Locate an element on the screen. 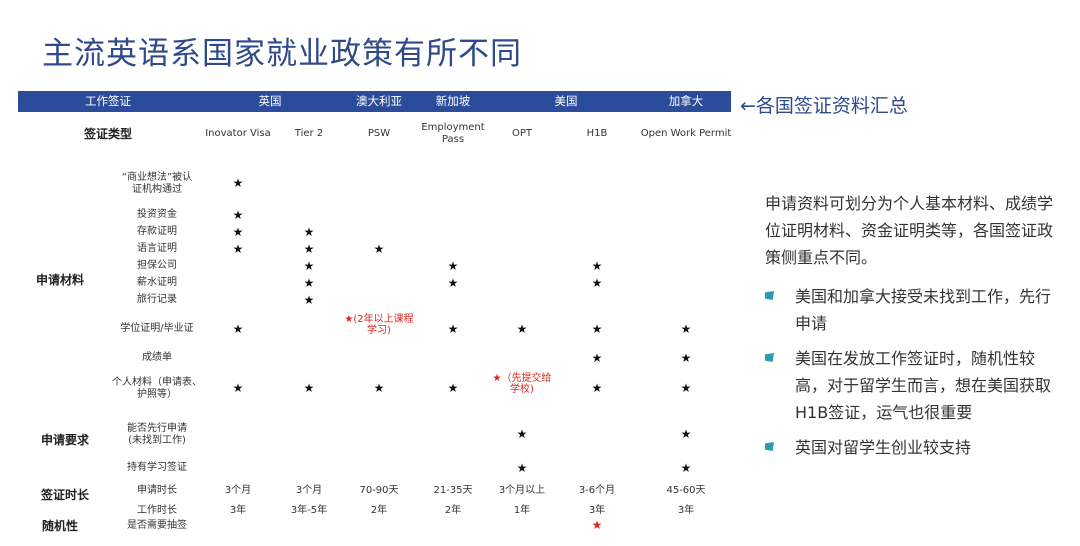 Image resolution: width=1080 pixels, height=546 pixels. header-cell: 工作签证 is located at coordinates (108, 101).